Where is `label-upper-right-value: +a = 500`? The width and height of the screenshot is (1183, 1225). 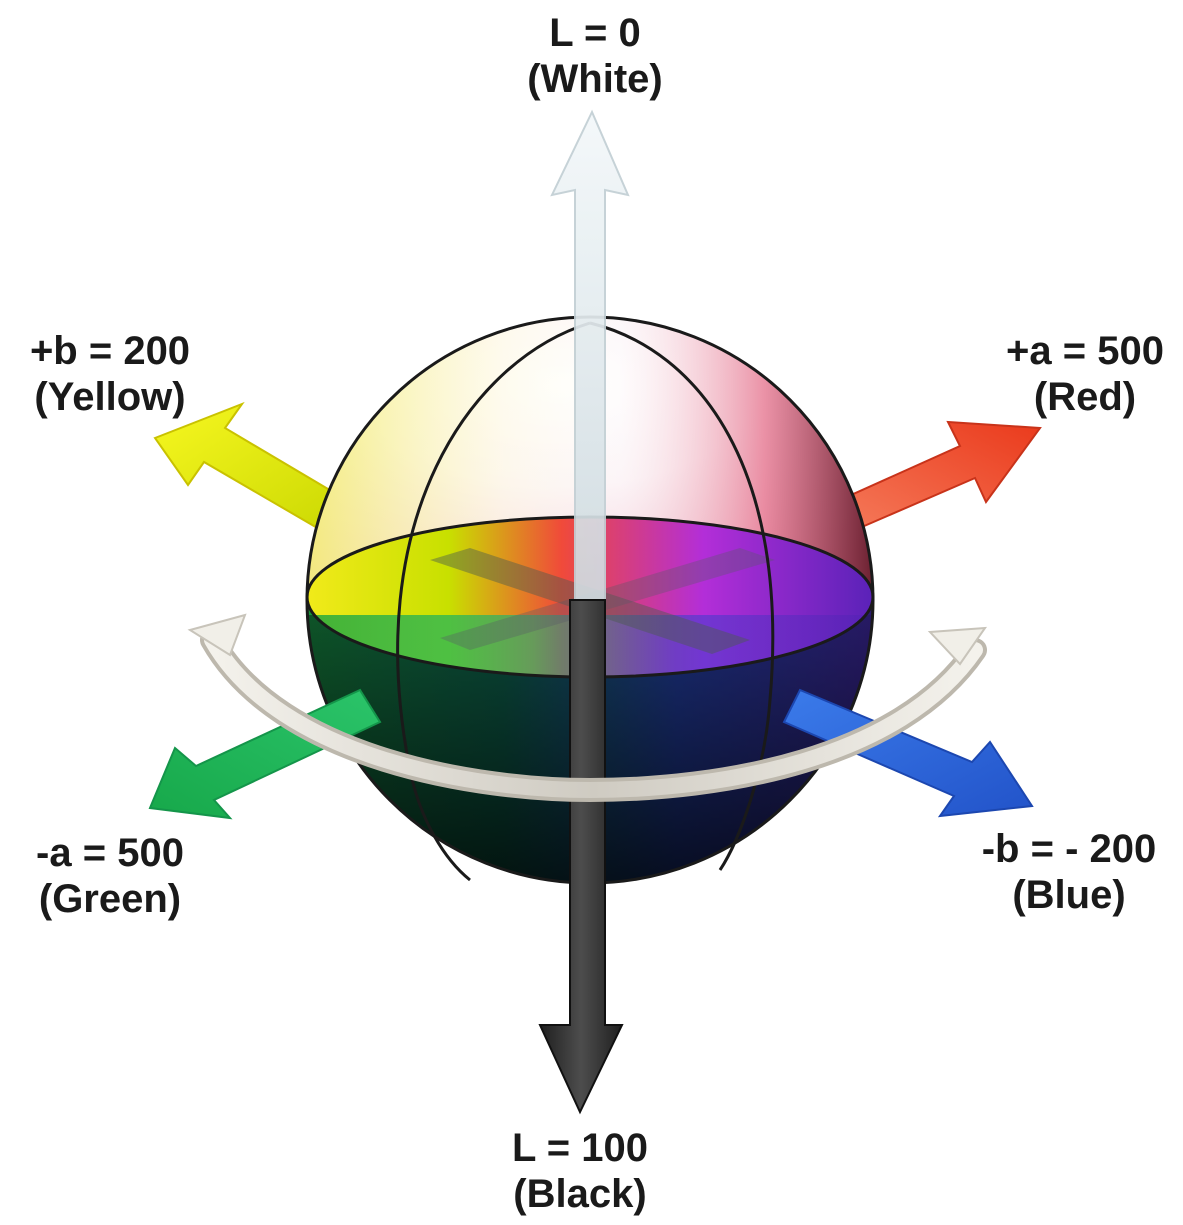
label-upper-right-value: +a = 500 is located at coordinates (1085, 351).